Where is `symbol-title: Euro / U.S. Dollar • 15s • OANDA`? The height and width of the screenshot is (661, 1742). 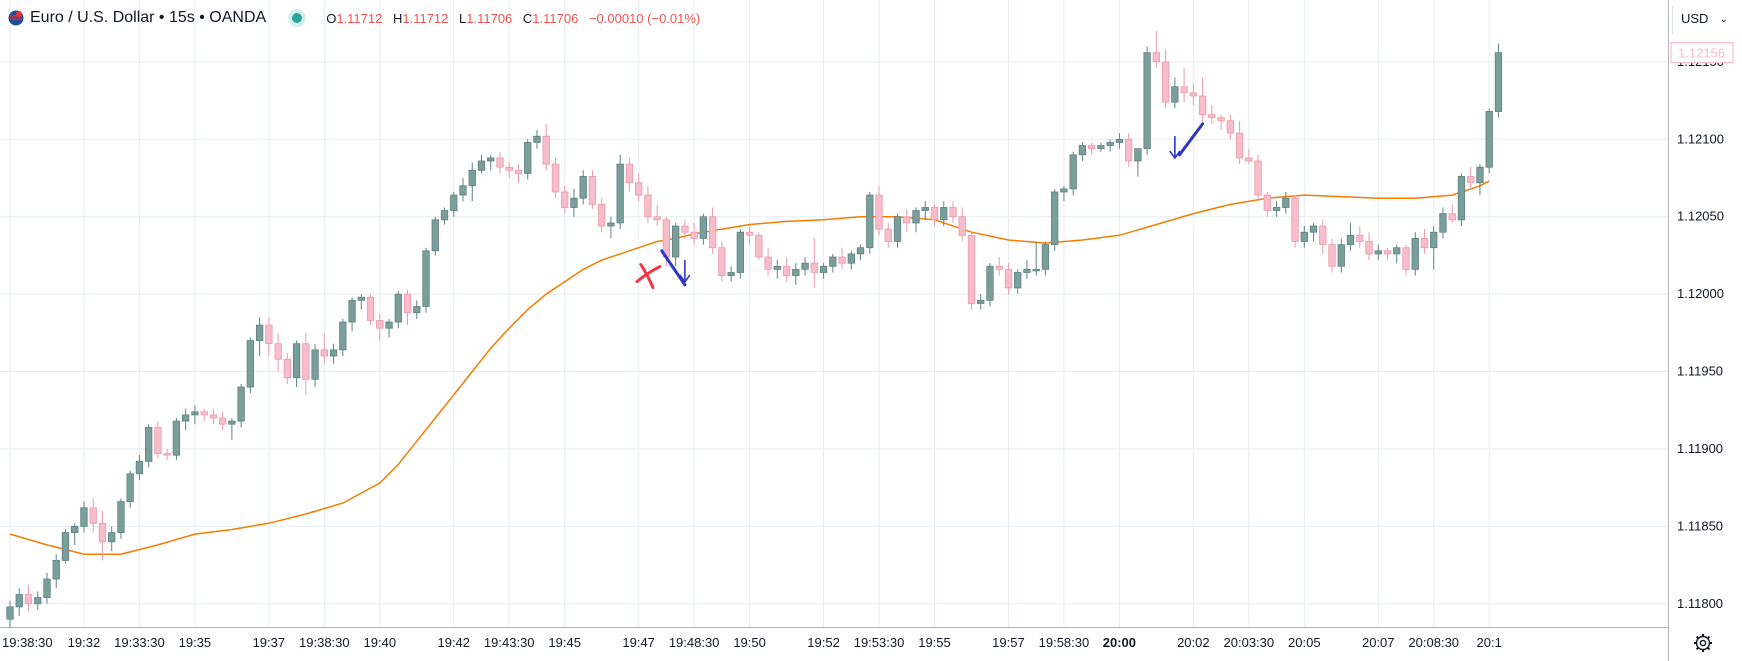 symbol-title: Euro / U.S. Dollar • 15s • OANDA is located at coordinates (148, 17).